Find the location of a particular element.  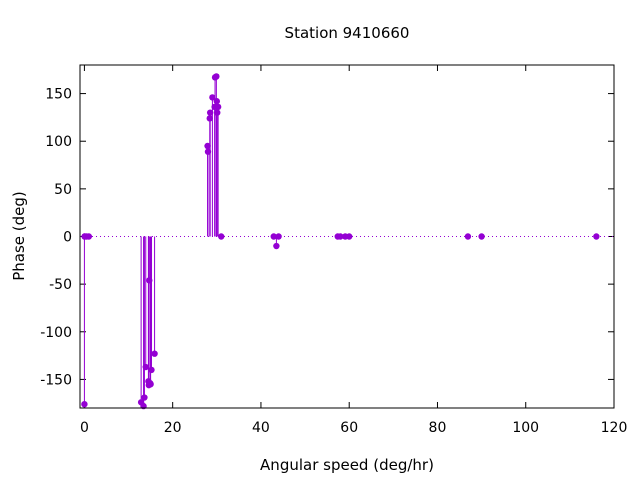

x-tick-label: 120 is located at coordinates (614, 428).